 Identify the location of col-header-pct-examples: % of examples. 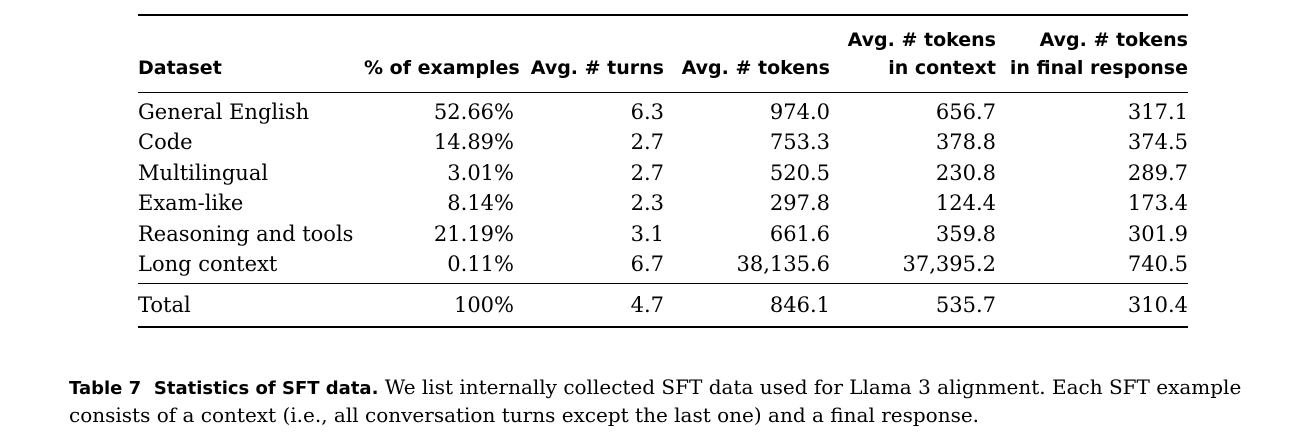
(442, 68).